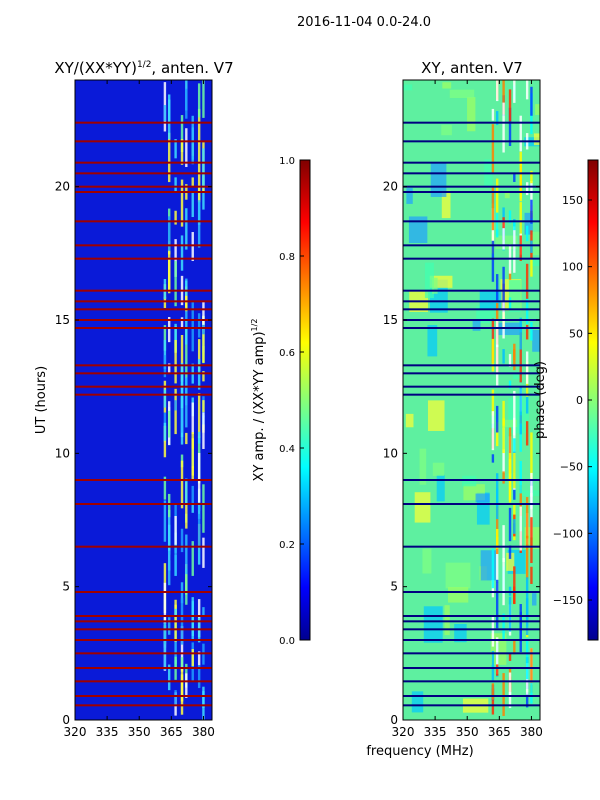 This screenshot has width=600, height=800. I want to click on ytick-label: 5, so click(394, 587).